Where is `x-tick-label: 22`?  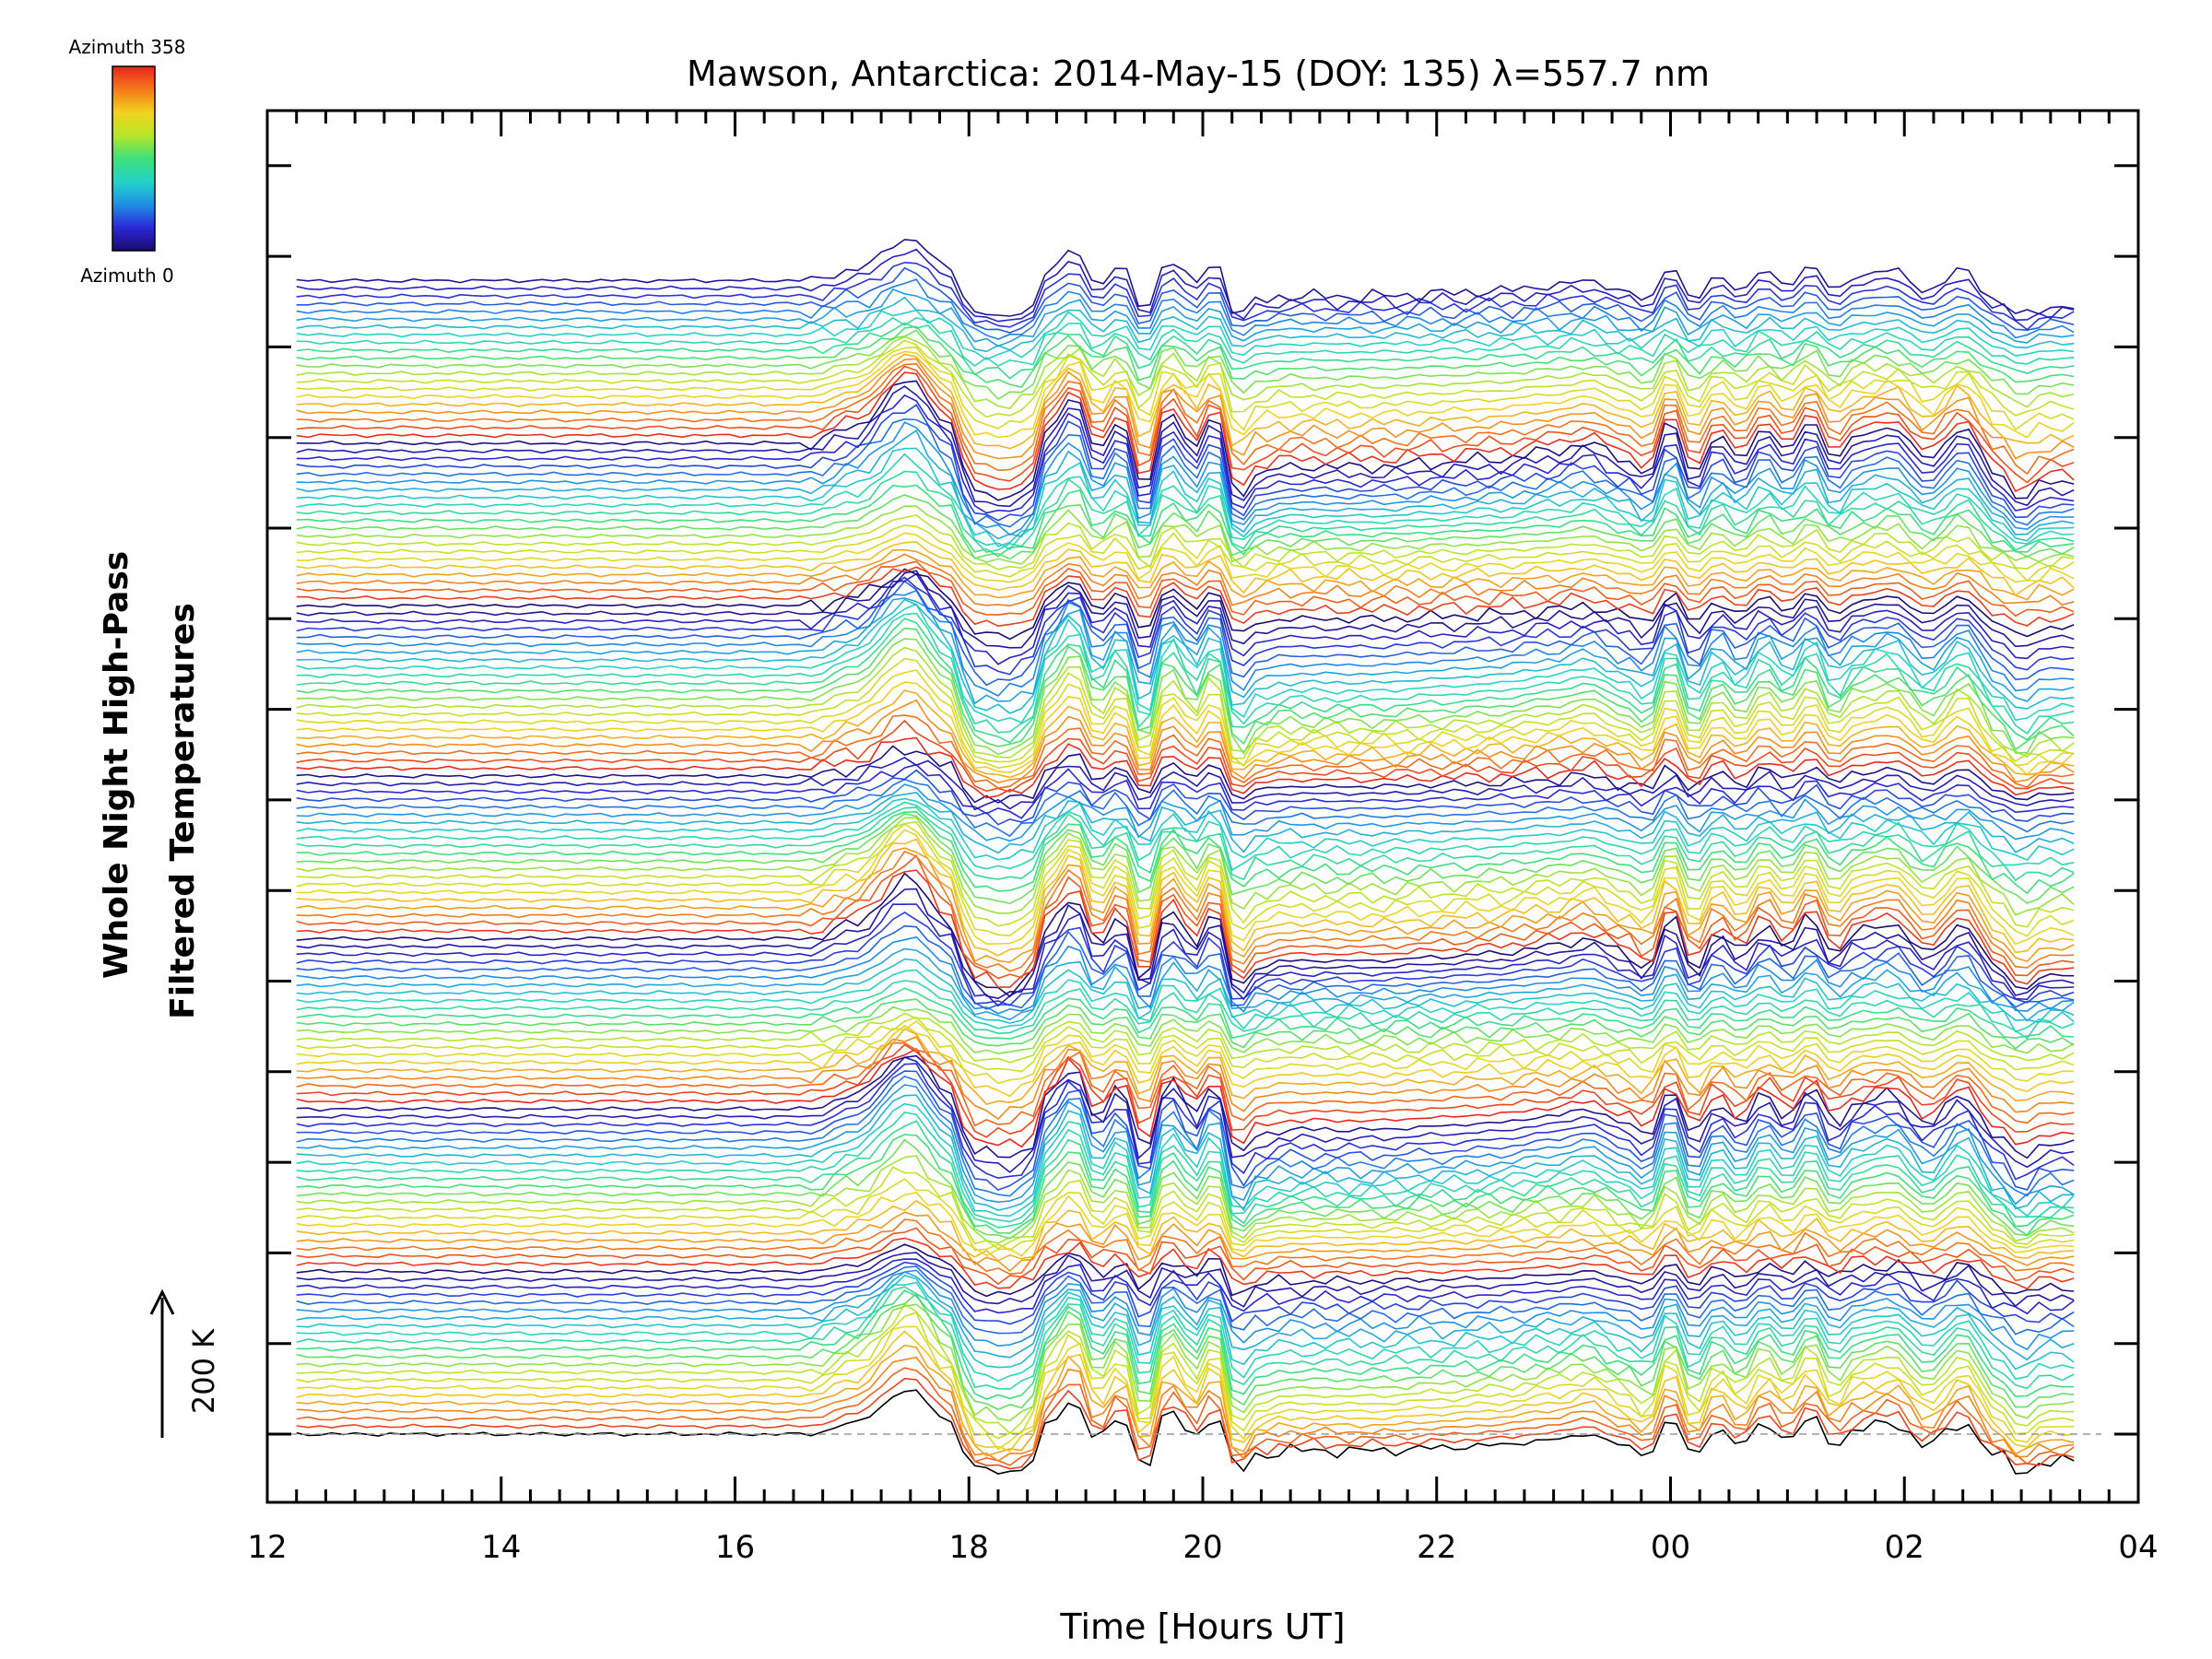
x-tick-label: 22 is located at coordinates (1436, 1547).